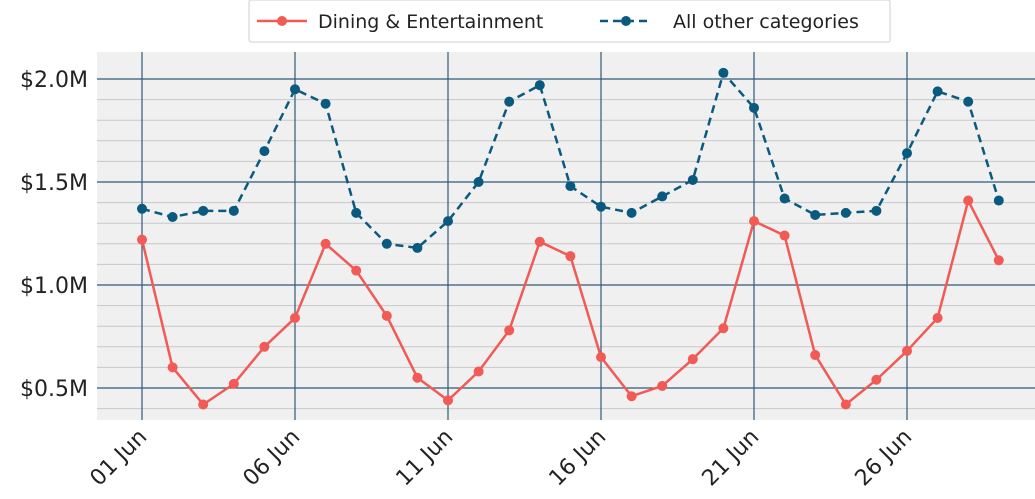  Describe the element at coordinates (766, 22) in the screenshot. I see `legend-label-other: All other categories` at that location.